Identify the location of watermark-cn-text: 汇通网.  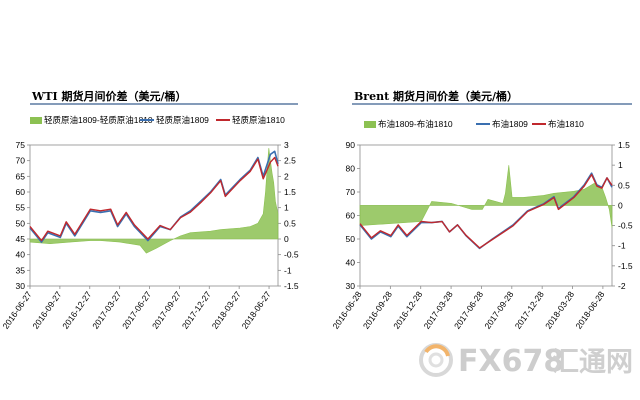
(592, 362).